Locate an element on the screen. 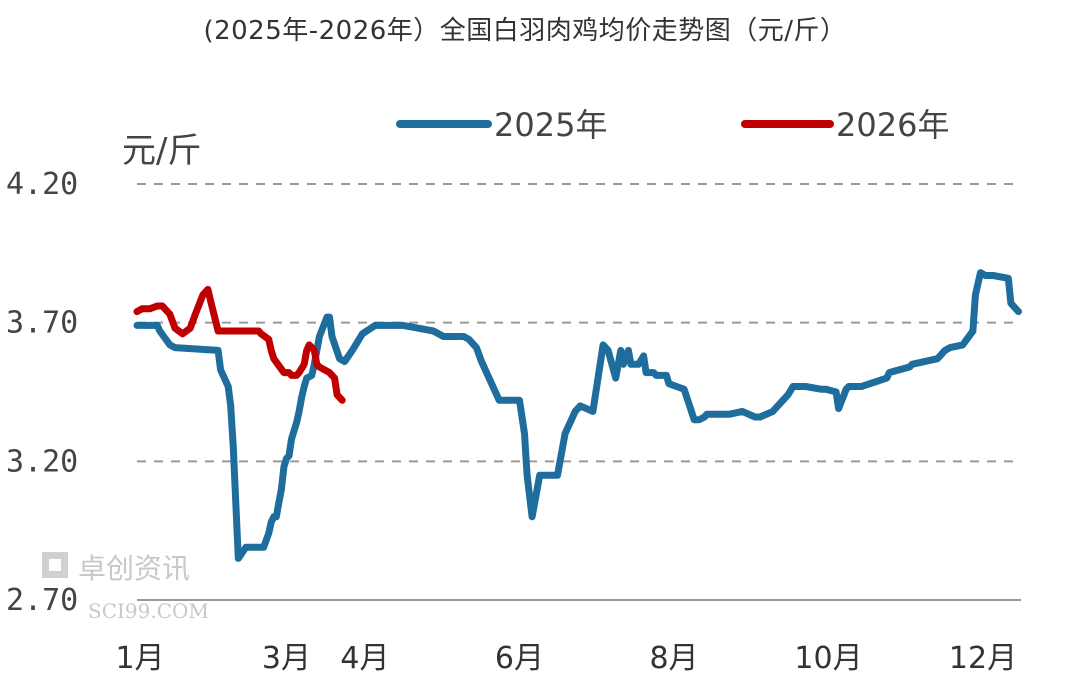  y-tick-label: 3.20 is located at coordinates (42, 461).